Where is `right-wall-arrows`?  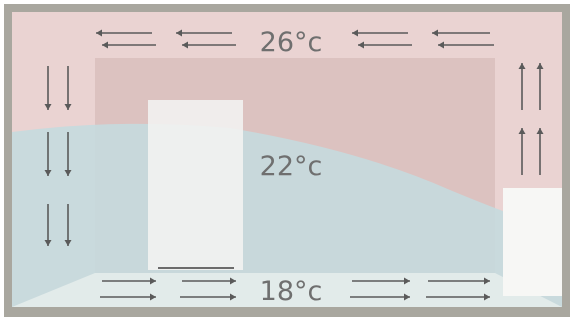
right-wall-arrows is located at coordinates (531, 119).